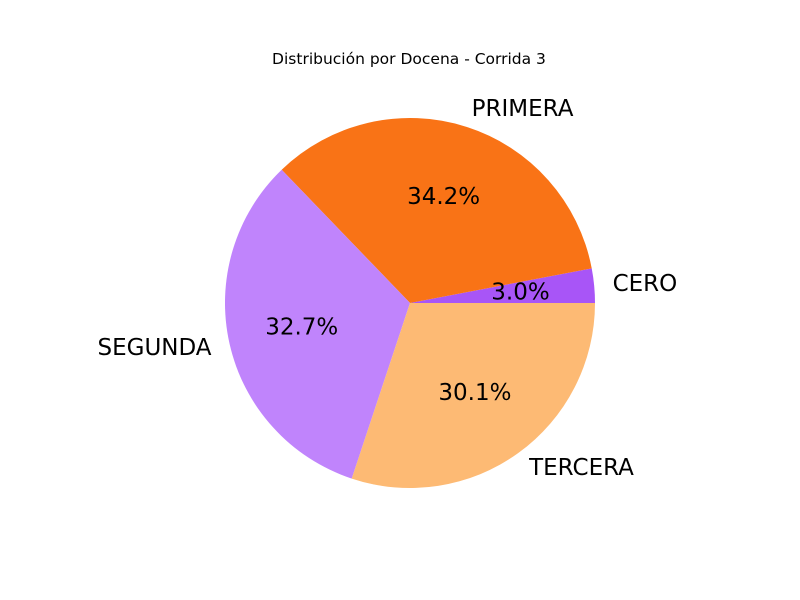 Image resolution: width=800 pixels, height=600 pixels. Describe the element at coordinates (154, 348) in the screenshot. I see `slice-label-segunda: SEGUNDA` at that location.